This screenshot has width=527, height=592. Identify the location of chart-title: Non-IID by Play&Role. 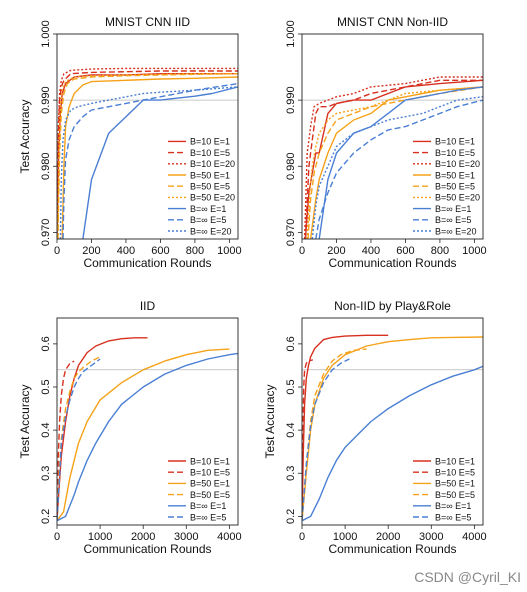
(392, 306).